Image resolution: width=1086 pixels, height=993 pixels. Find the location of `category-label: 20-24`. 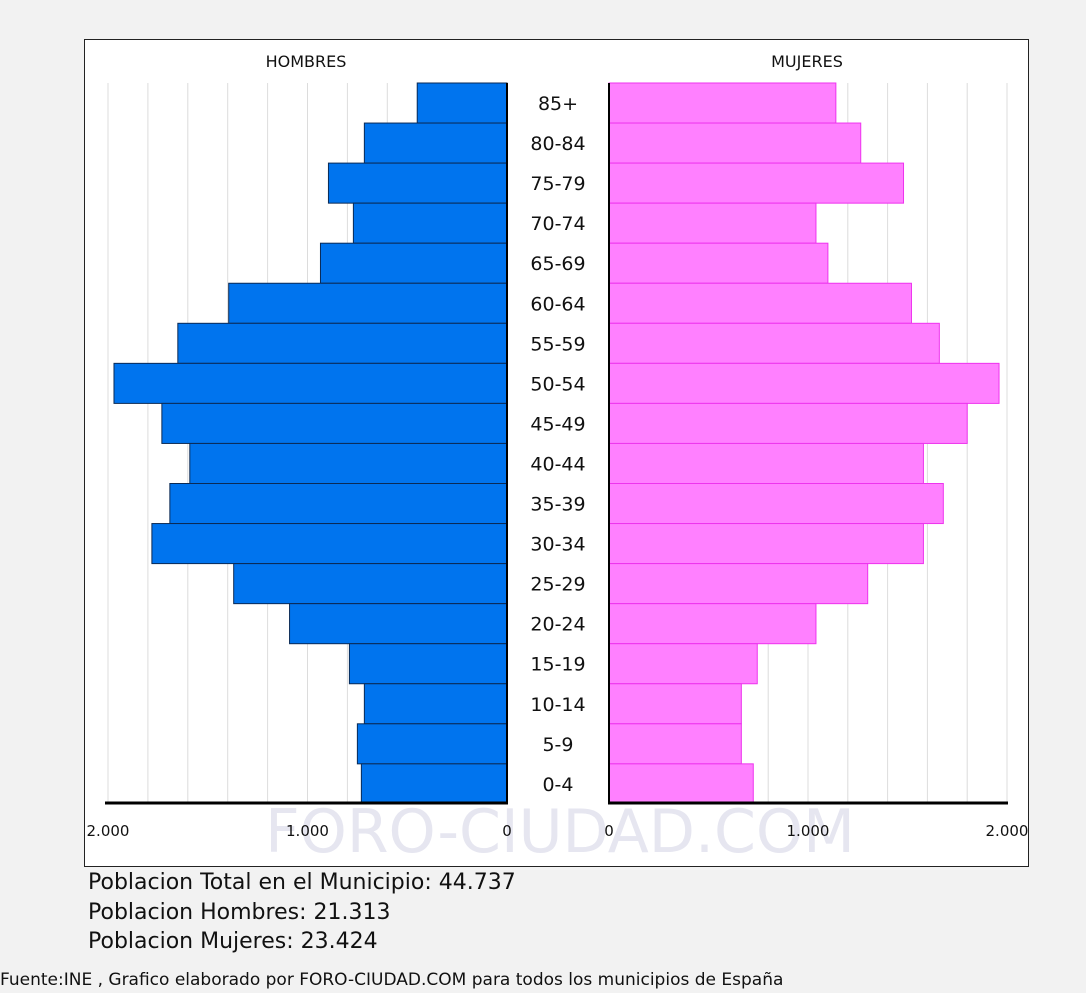

category-label: 20-24 is located at coordinates (557, 625).